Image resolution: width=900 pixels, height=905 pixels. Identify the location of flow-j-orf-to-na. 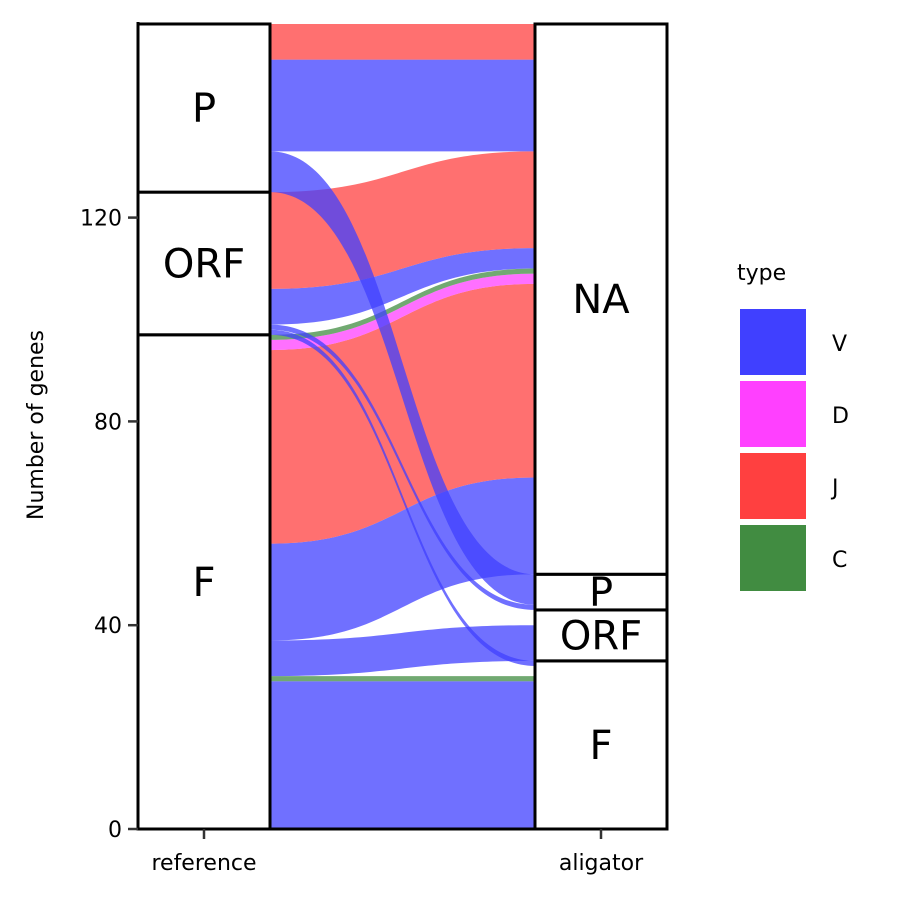
(402, 220).